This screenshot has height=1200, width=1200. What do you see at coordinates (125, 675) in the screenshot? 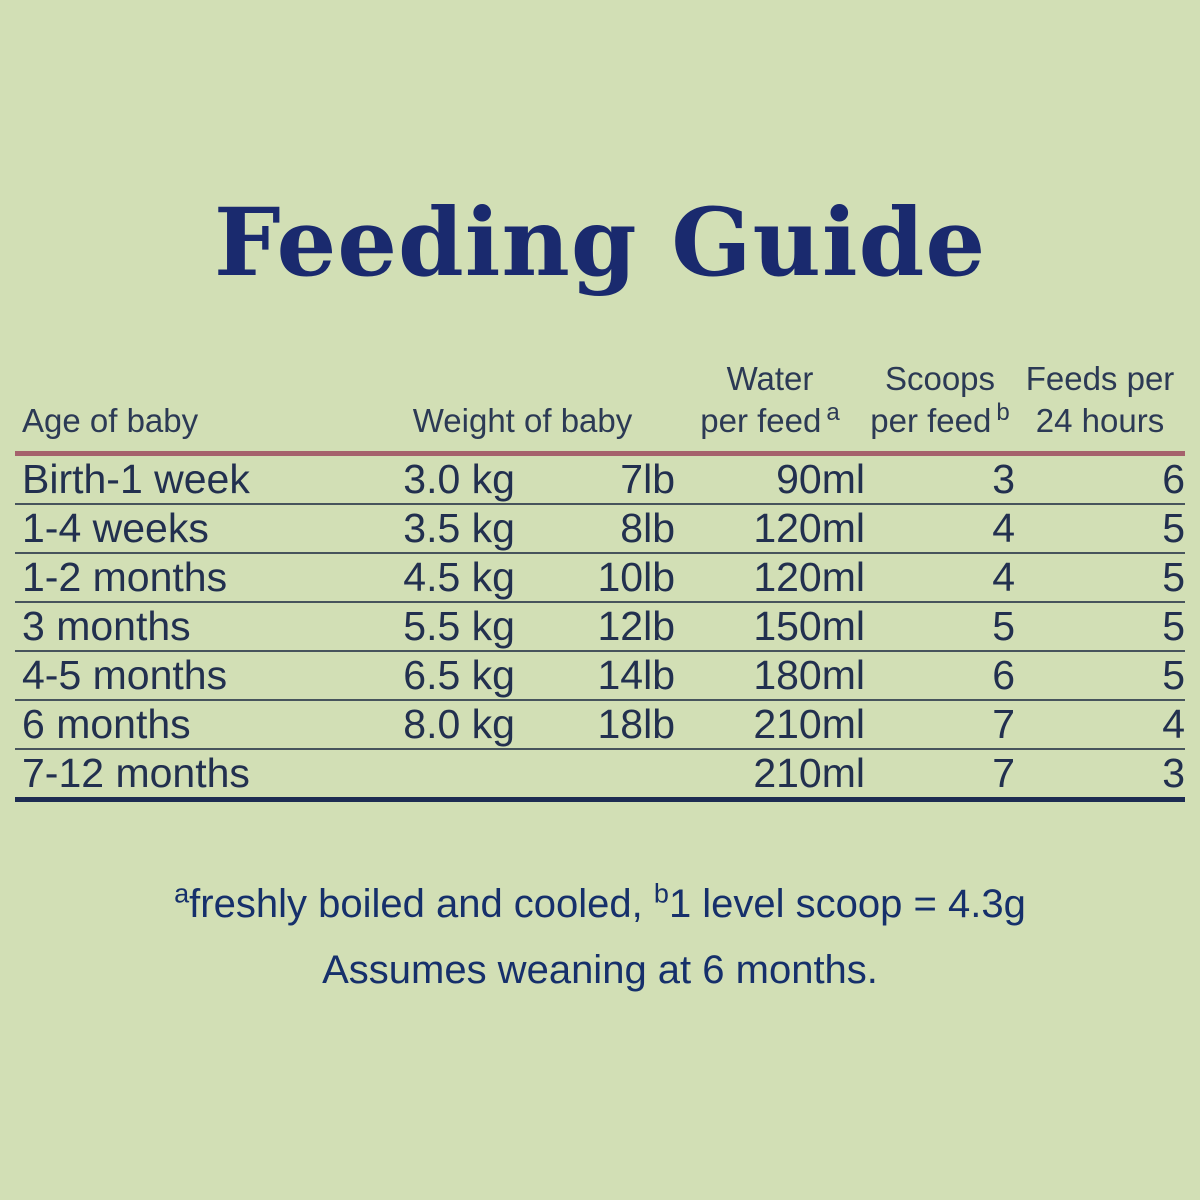
I see `cell-age: 4-5 months` at bounding box center [125, 675].